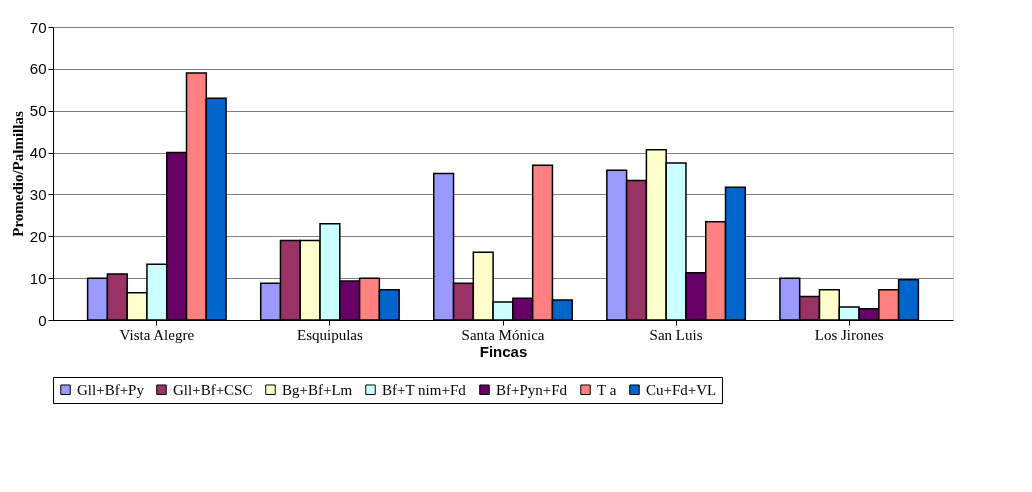  I want to click on x-tick-label: Esquipulas, so click(330, 334).